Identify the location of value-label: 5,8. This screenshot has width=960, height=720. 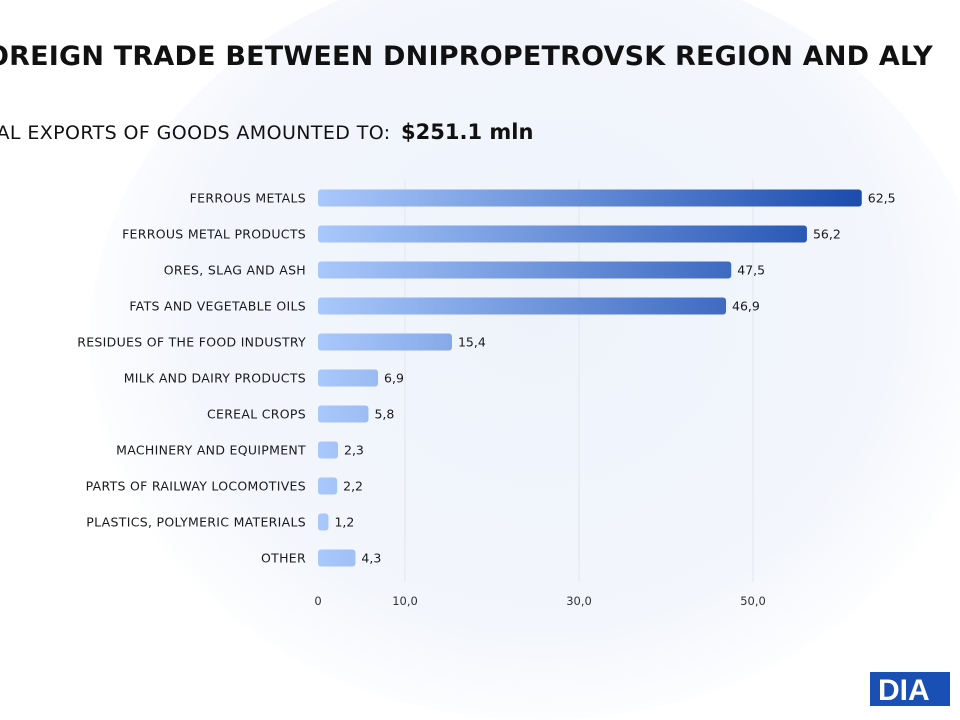
(384, 414).